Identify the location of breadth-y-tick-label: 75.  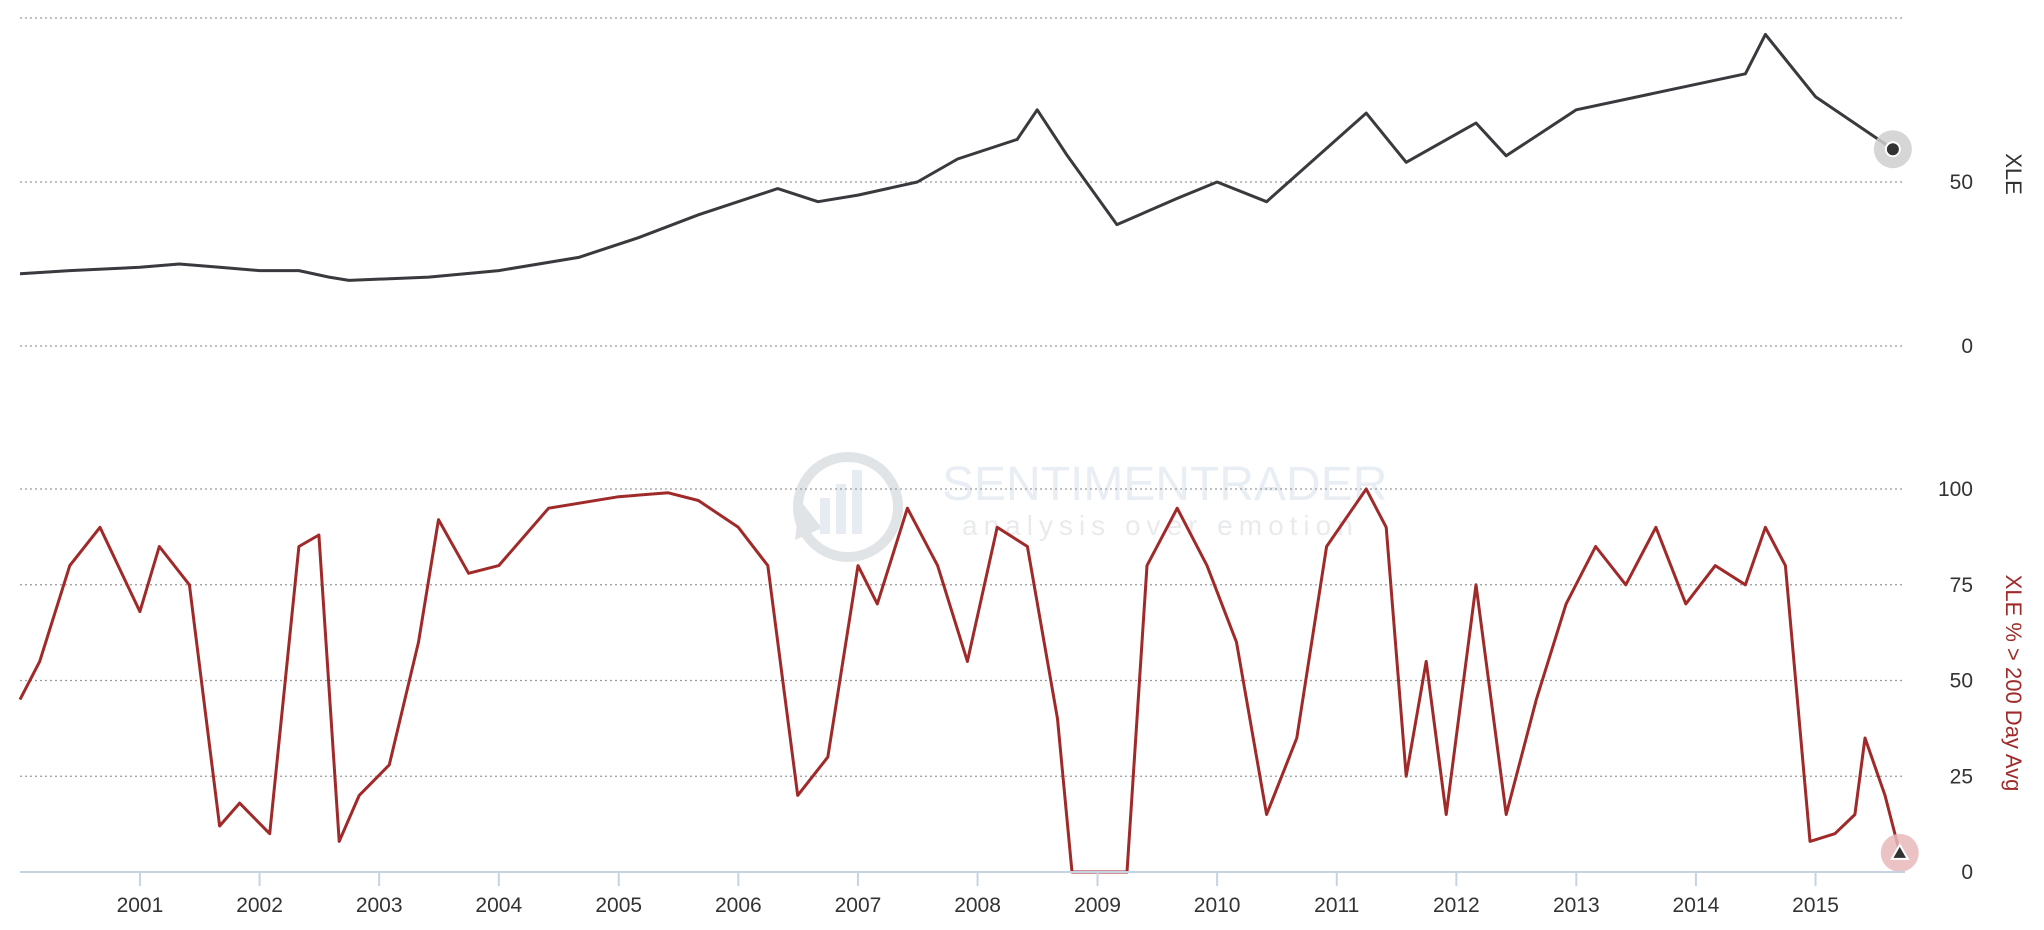
(1961, 585).